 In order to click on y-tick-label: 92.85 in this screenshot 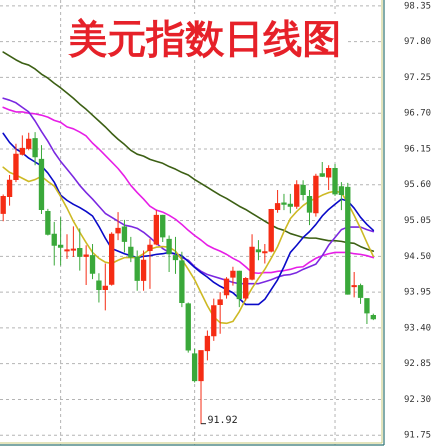, I will do `click(418, 364)`.